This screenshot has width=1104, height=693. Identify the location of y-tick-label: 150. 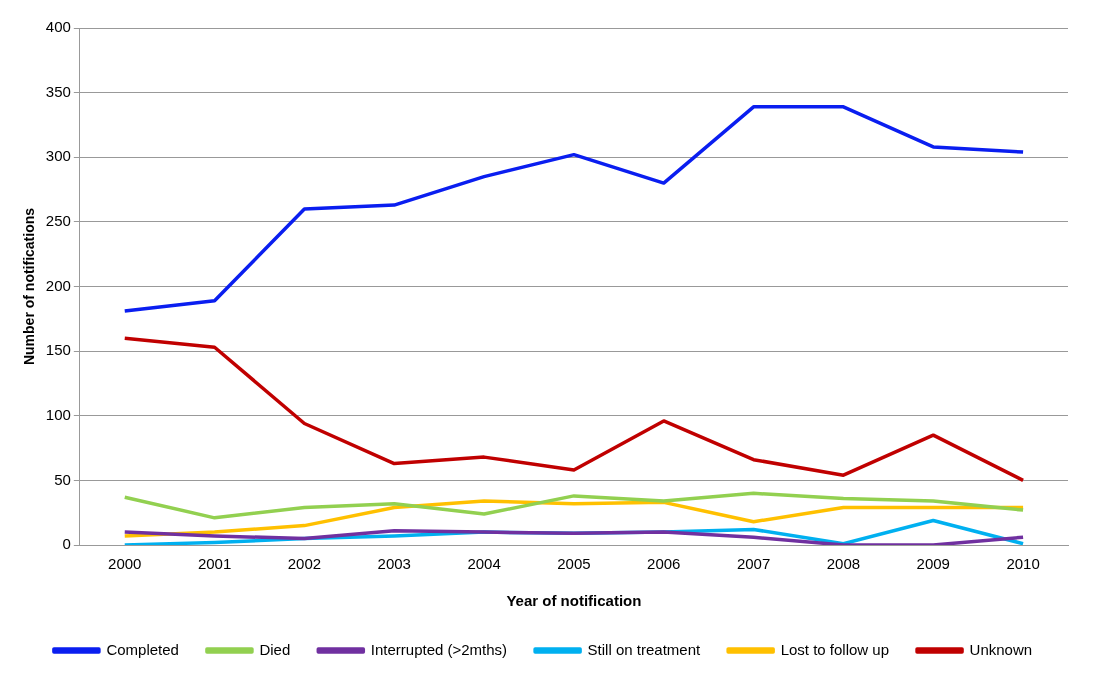
(58, 350).